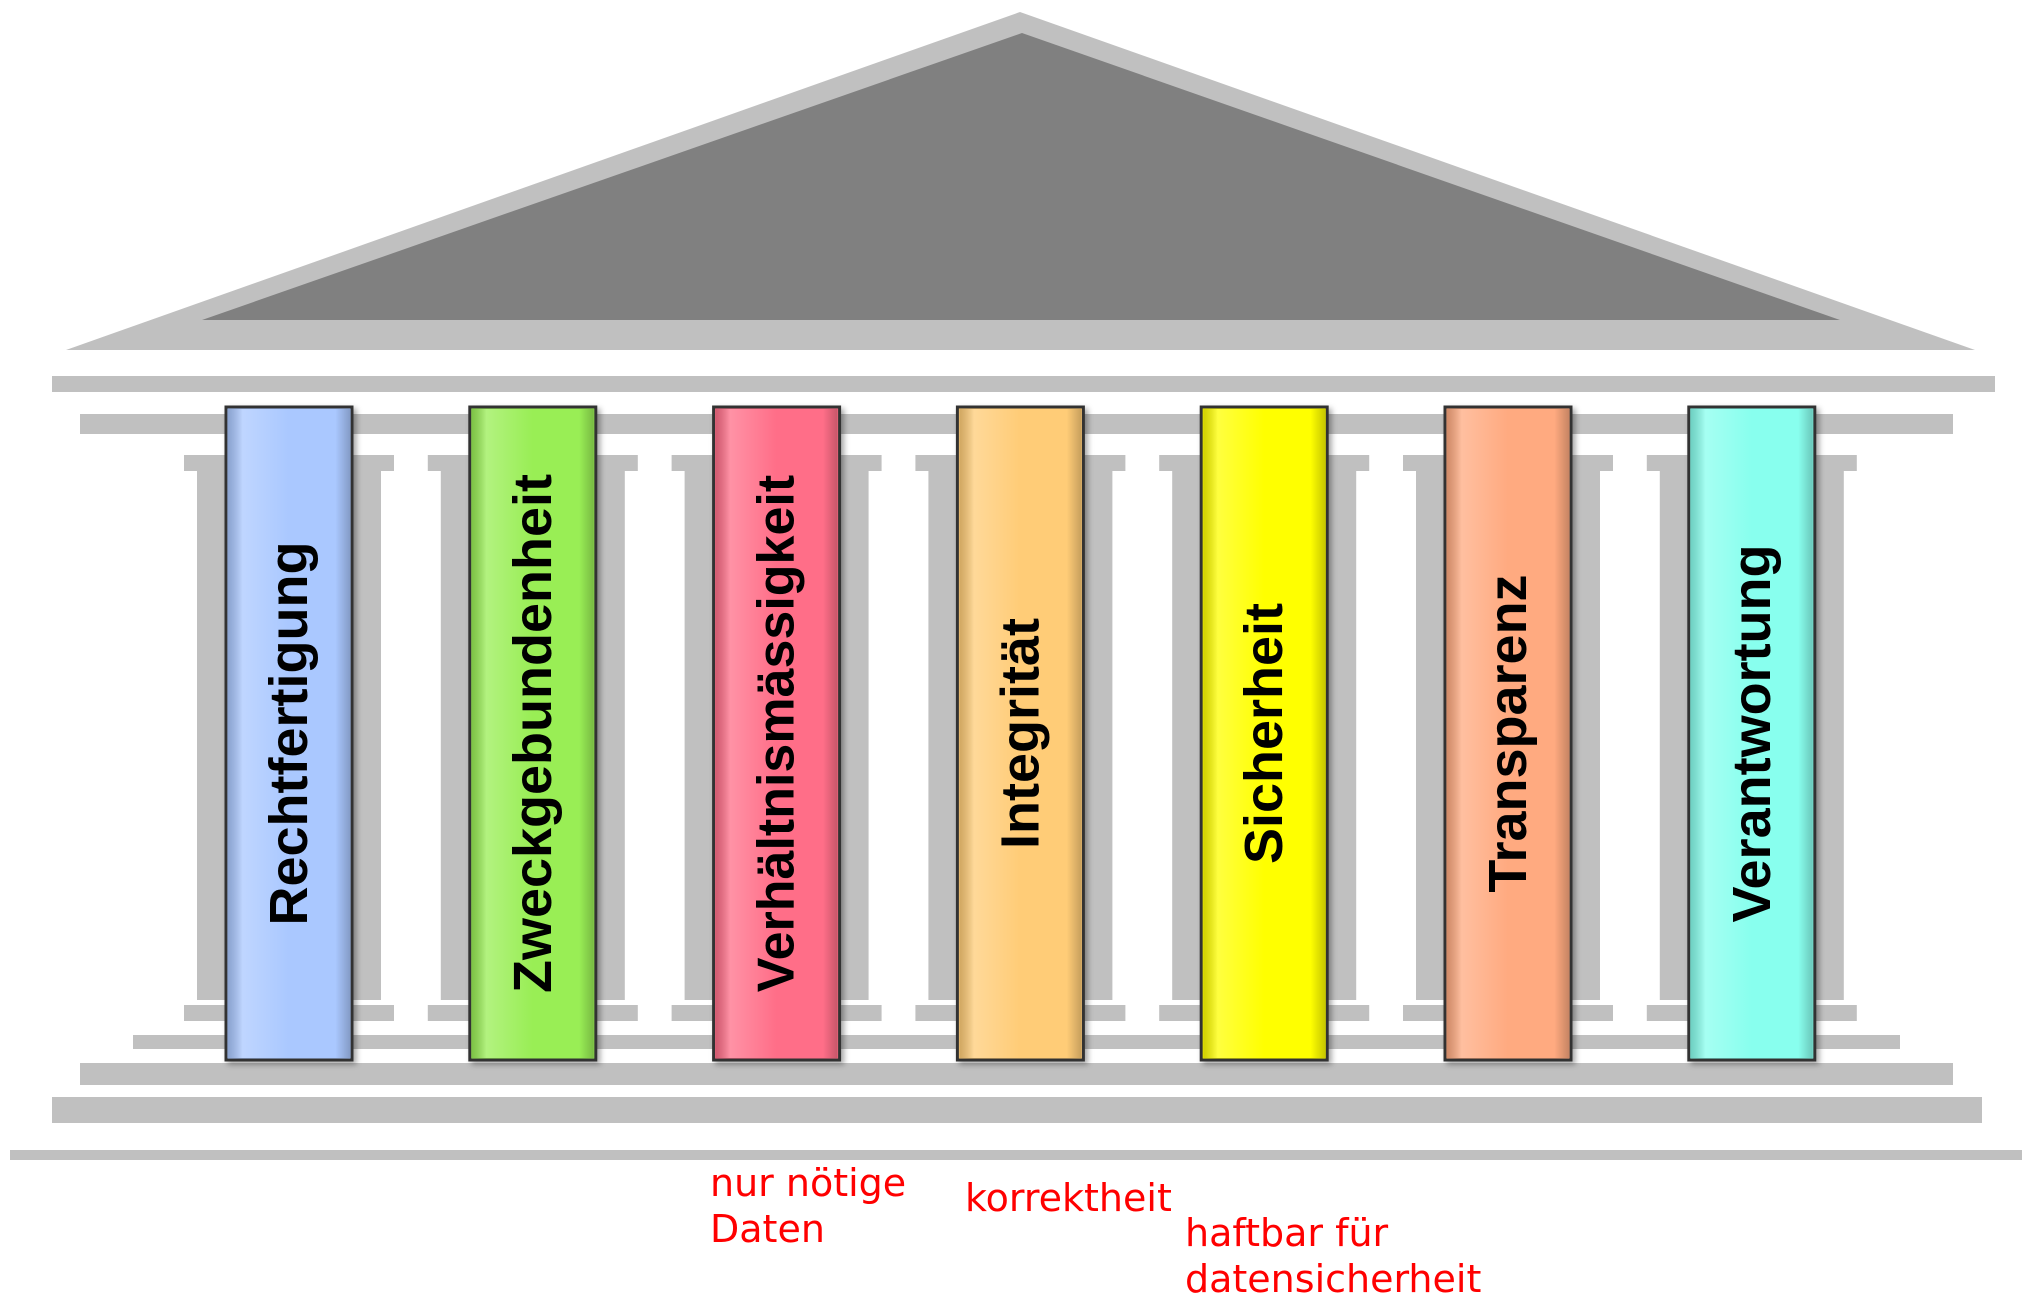 This screenshot has width=2030, height=1302. Describe the element at coordinates (808, 1206) in the screenshot. I see `annotation-nur-noetige-daten: nur nötige Daten` at that location.